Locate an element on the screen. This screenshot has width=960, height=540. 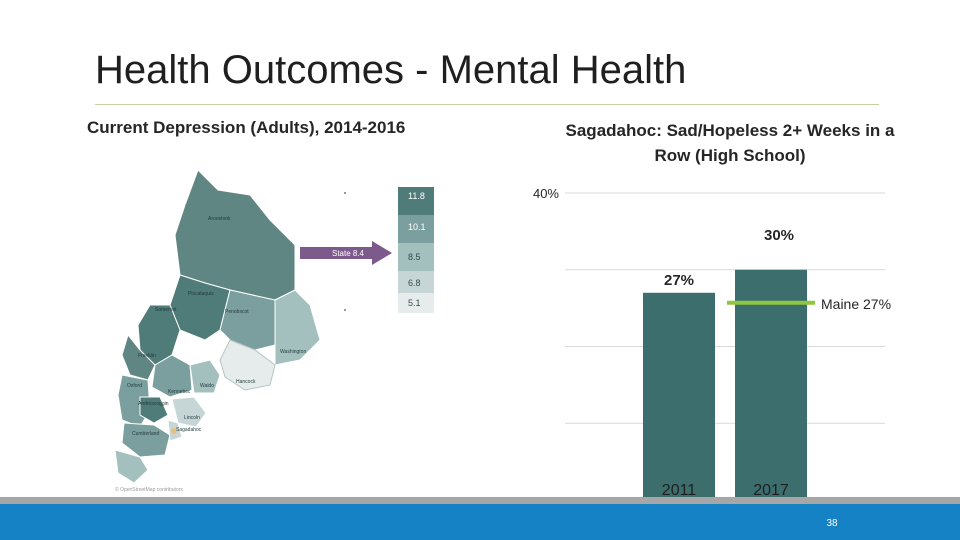
county-label-piscataquis: Piscataquis is located at coordinates (201, 294).